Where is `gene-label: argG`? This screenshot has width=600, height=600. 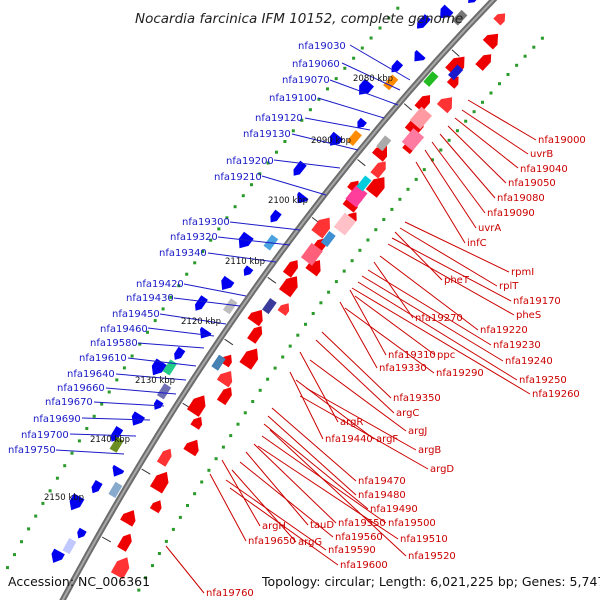
gene-label: argG is located at coordinates (310, 542).